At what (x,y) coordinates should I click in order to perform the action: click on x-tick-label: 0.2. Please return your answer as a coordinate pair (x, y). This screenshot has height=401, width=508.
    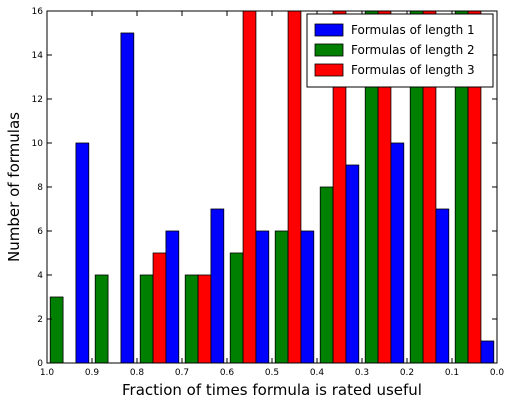
    Looking at the image, I should click on (407, 373).